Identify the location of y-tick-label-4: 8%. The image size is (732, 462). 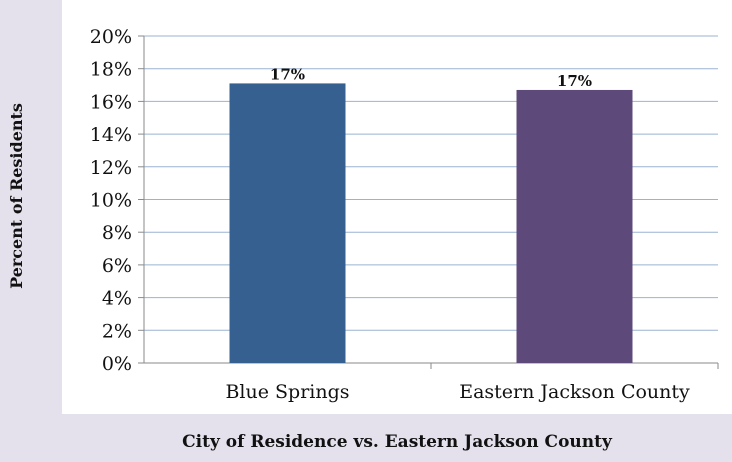
(117, 233).